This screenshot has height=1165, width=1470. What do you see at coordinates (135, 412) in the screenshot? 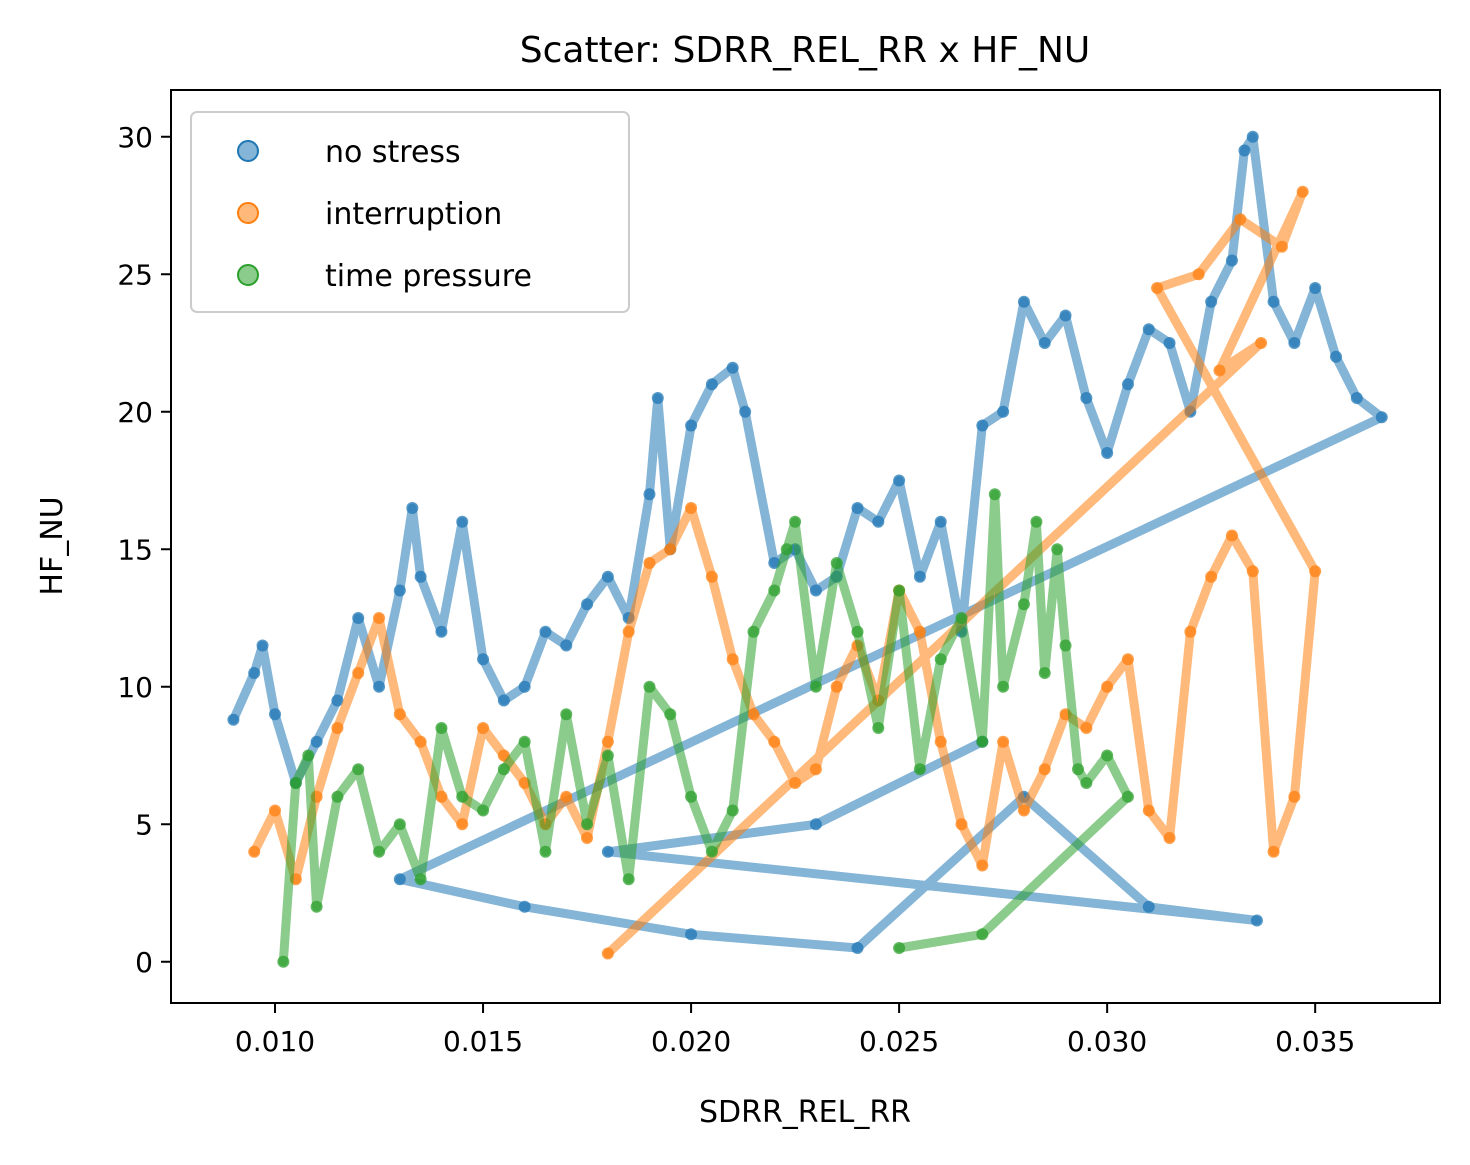
I see `y-tick-label: 20` at bounding box center [135, 412].